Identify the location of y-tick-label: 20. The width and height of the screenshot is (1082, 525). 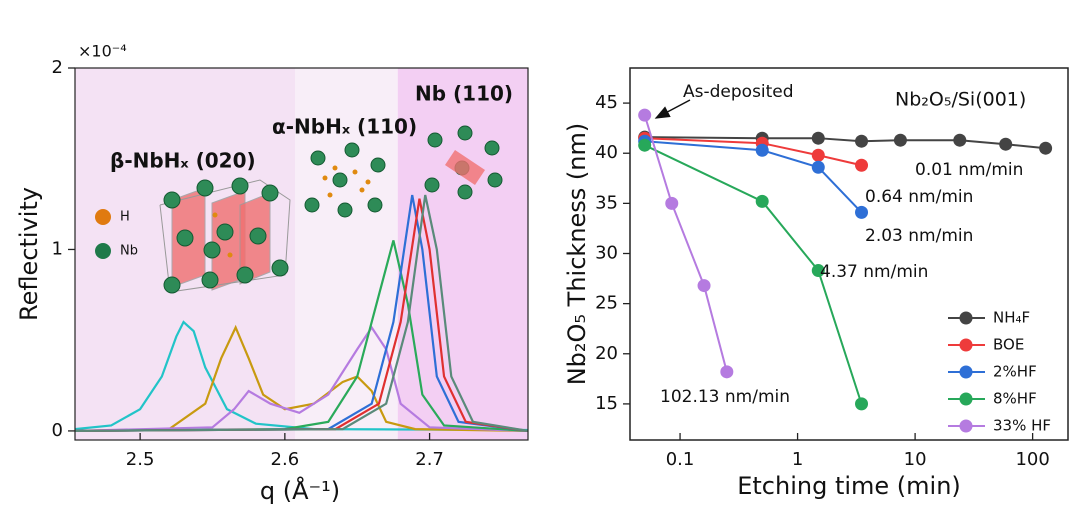
(606, 353).